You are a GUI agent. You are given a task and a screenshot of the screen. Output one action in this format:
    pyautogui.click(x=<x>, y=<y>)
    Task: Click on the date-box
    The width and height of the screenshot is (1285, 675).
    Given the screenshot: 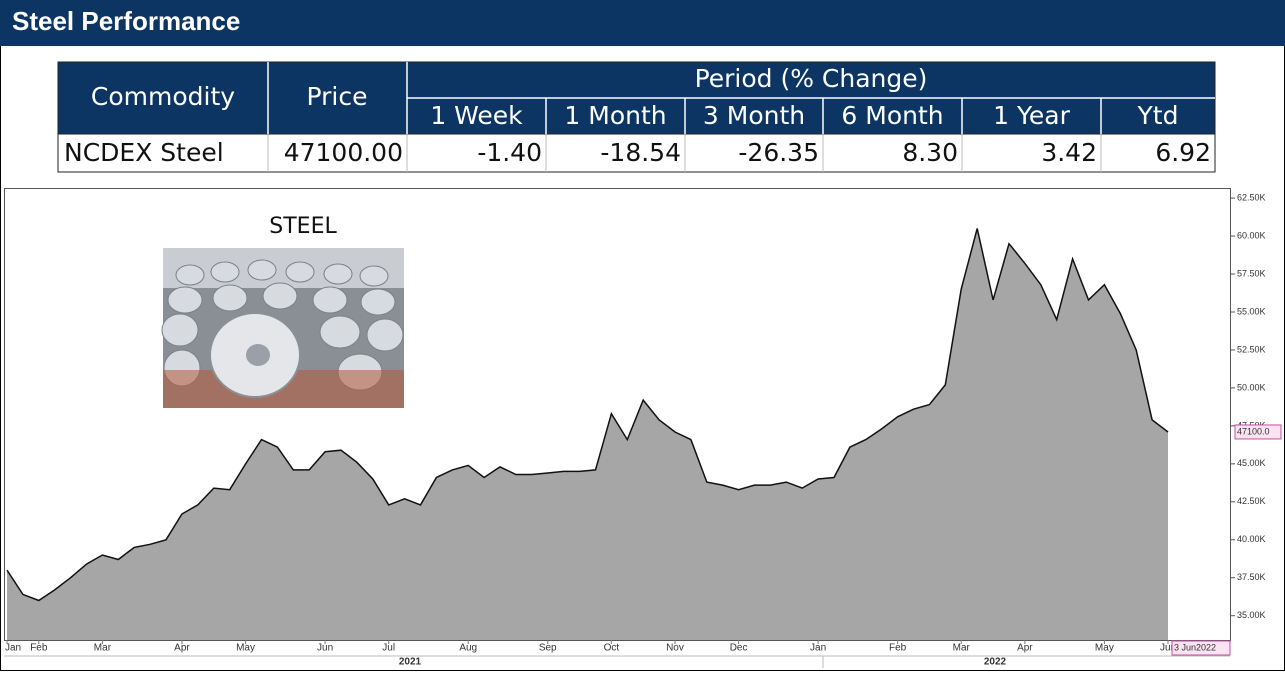 What is the action you would take?
    pyautogui.click(x=1201, y=648)
    